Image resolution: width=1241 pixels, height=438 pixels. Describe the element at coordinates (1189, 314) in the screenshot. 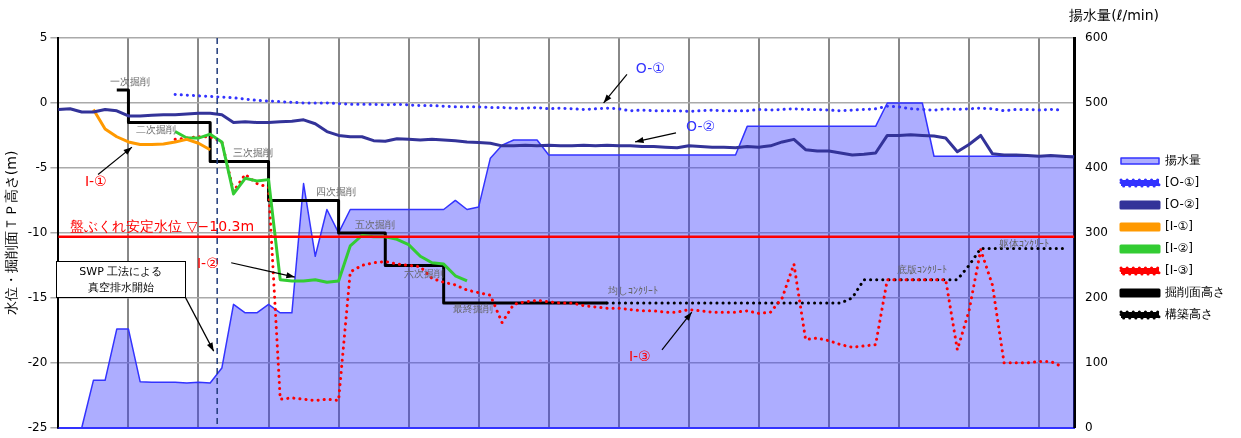

I see `legend-label: 構築高さ` at that location.